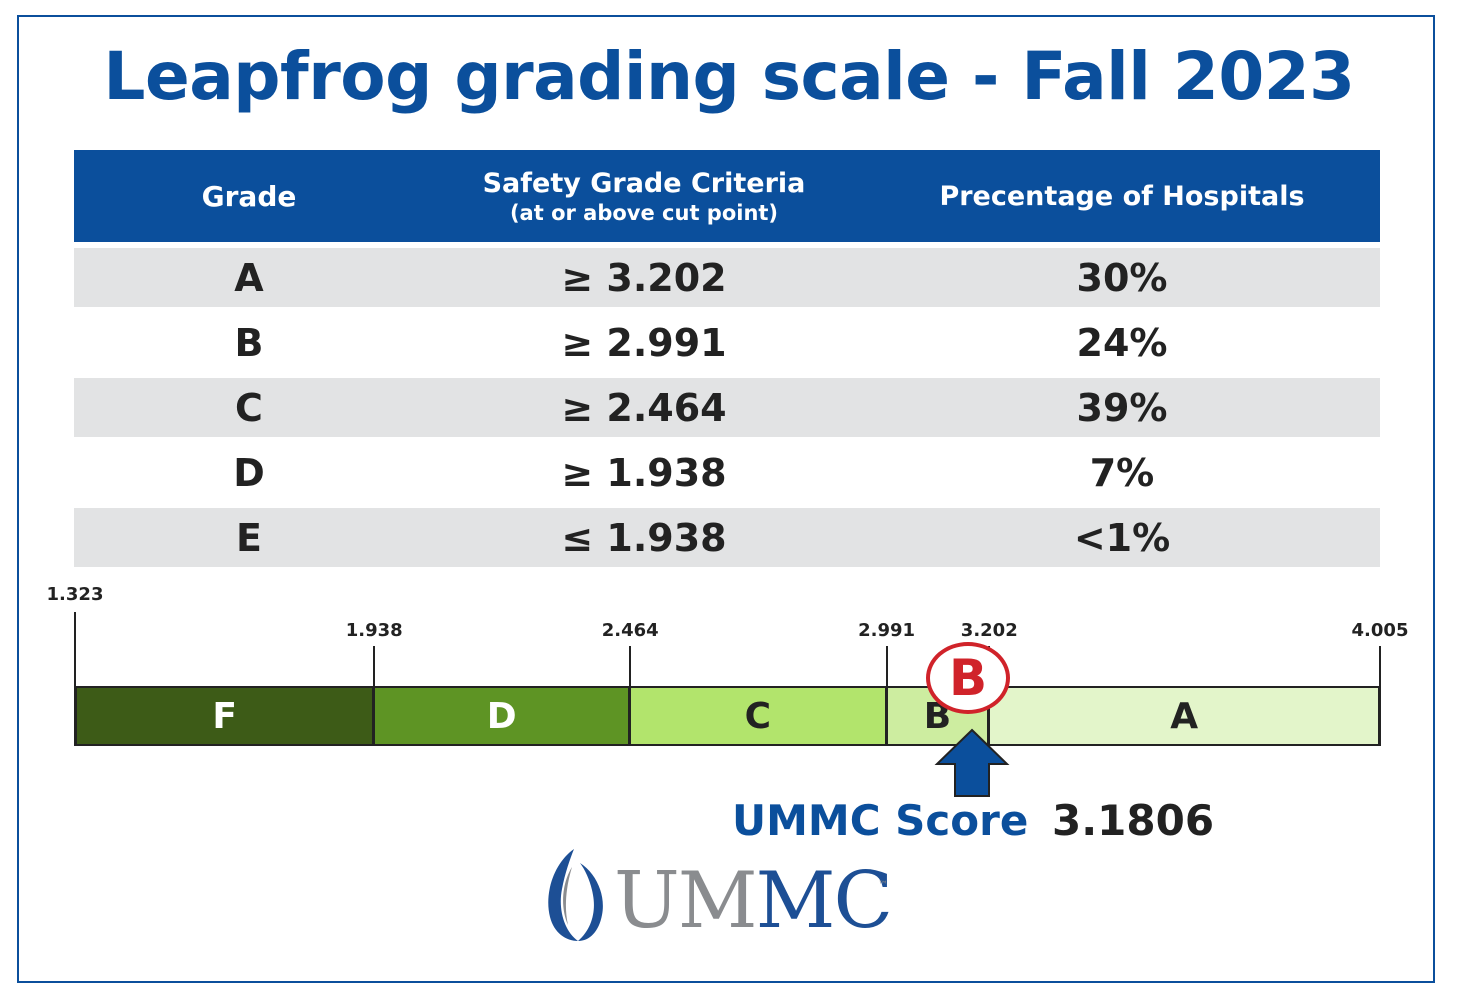 This screenshot has width=1458, height=1008. I want to click on cell-percentage: 30%, so click(1122, 277).